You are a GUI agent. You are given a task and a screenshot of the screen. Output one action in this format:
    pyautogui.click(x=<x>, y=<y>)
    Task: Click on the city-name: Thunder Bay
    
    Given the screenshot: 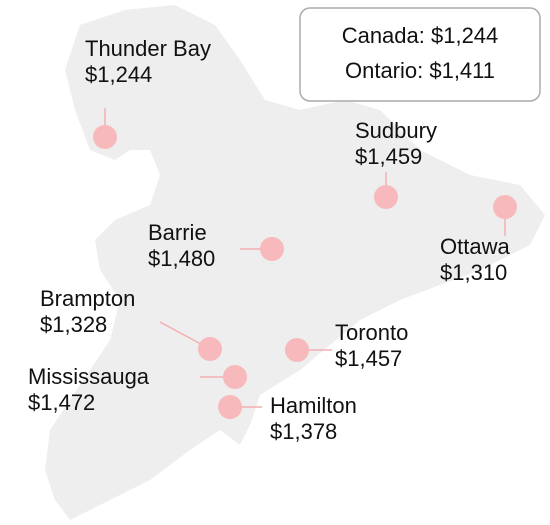 What is the action you would take?
    pyautogui.click(x=148, y=48)
    